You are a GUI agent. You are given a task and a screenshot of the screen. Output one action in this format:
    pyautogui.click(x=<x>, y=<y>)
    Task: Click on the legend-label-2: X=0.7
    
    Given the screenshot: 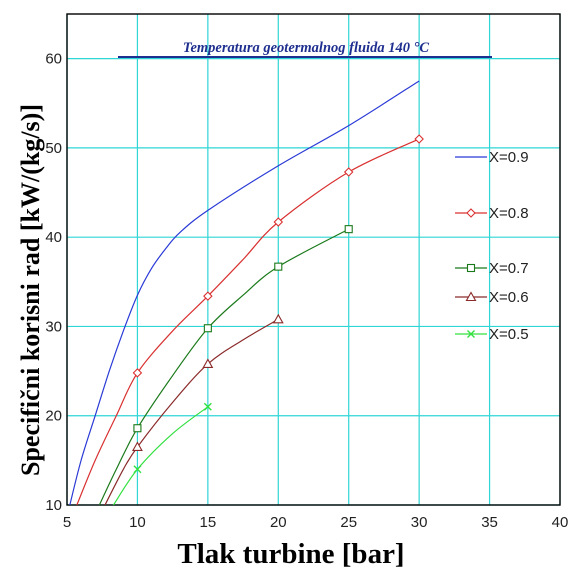 What is the action you would take?
    pyautogui.click(x=509, y=268)
    